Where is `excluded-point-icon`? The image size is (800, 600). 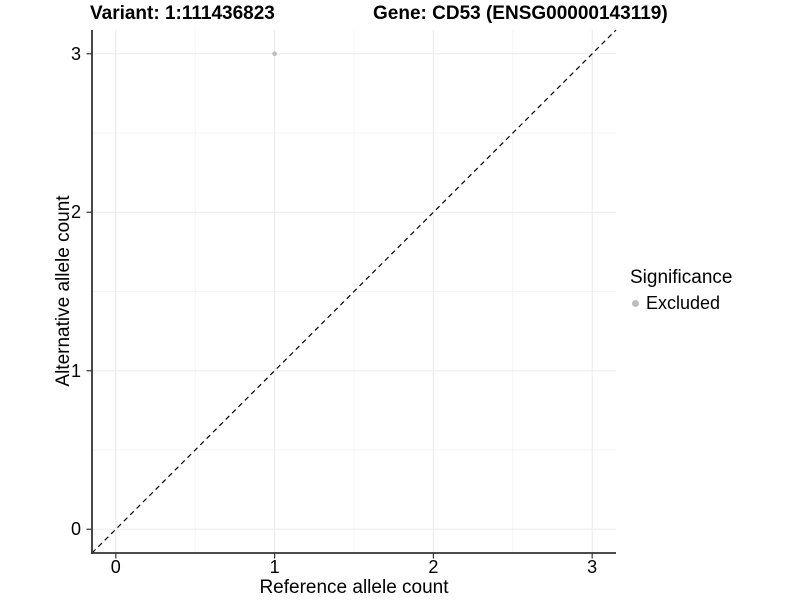
excluded-point-icon is located at coordinates (635, 303).